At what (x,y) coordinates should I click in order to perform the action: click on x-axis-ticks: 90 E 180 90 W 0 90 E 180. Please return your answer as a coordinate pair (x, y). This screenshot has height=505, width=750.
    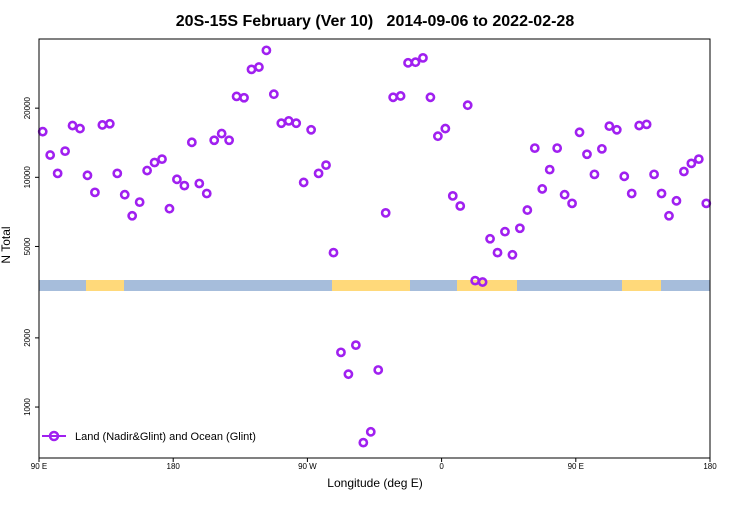
    Looking at the image, I should click on (374, 464).